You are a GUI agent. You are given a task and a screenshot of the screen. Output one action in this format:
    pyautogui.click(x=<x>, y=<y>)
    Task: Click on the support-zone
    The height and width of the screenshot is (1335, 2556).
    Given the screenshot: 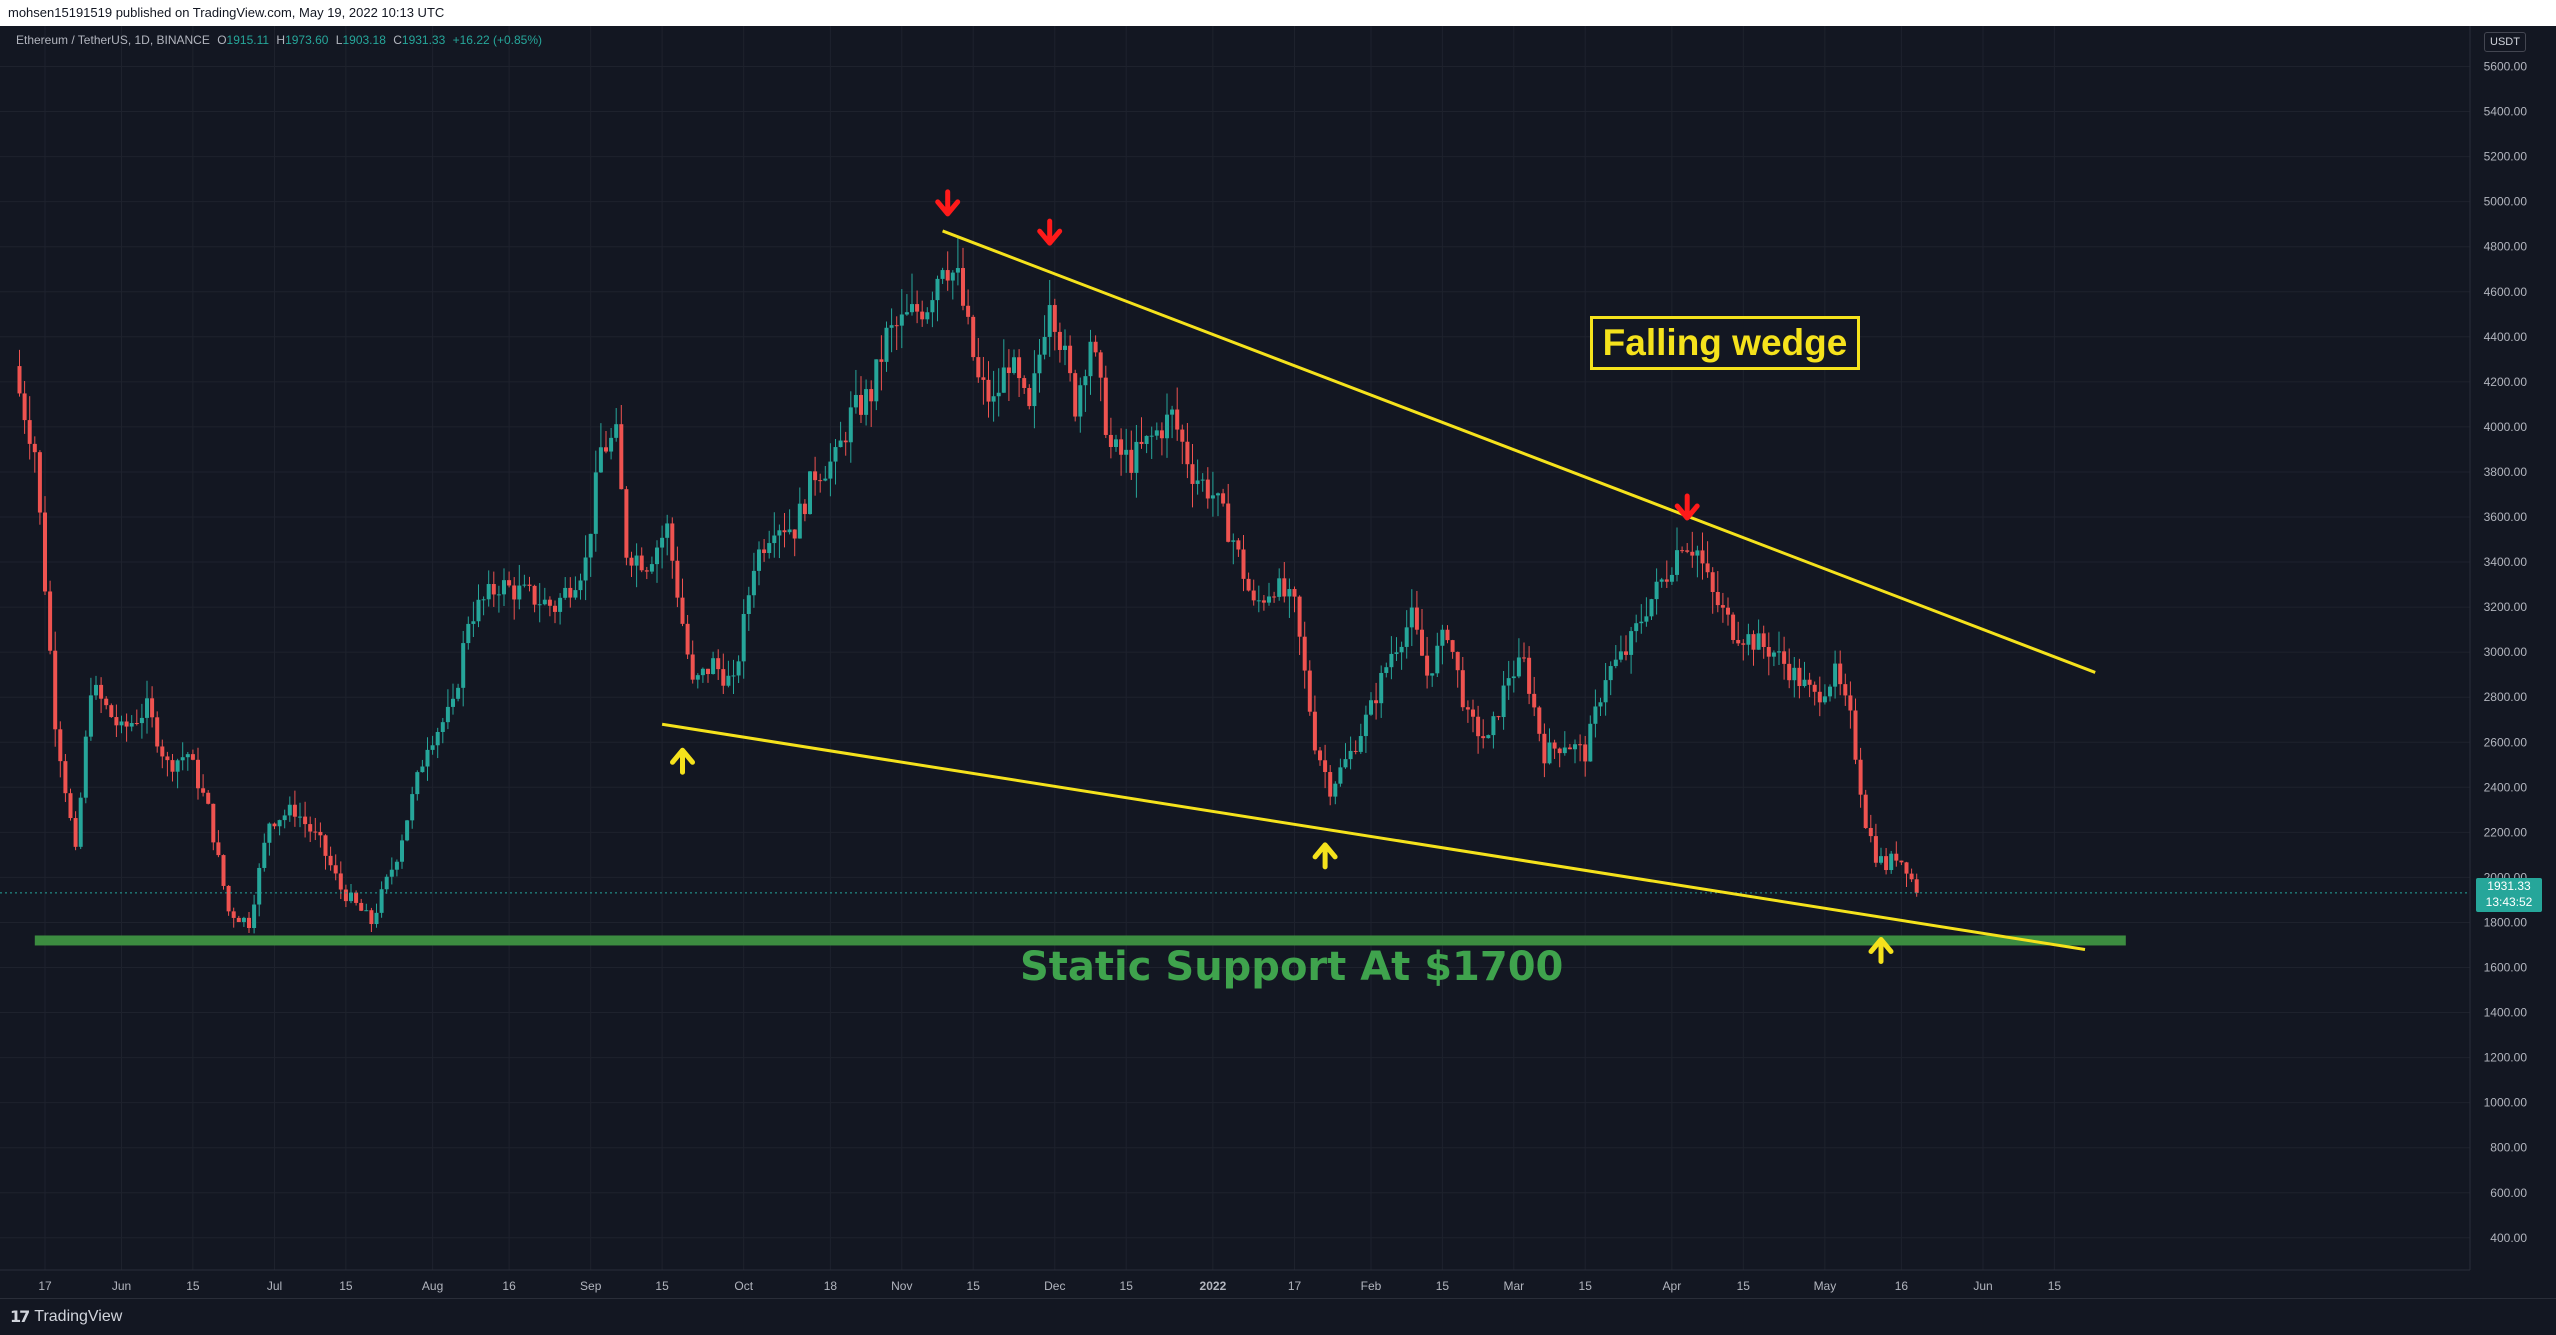 What is the action you would take?
    pyautogui.click(x=1080, y=940)
    